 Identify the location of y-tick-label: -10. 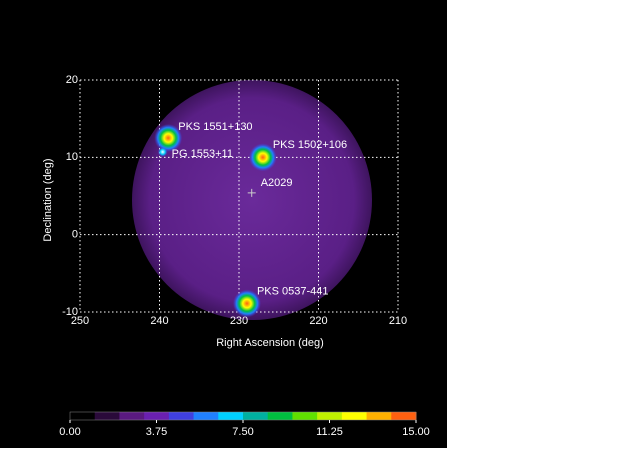
(70, 312).